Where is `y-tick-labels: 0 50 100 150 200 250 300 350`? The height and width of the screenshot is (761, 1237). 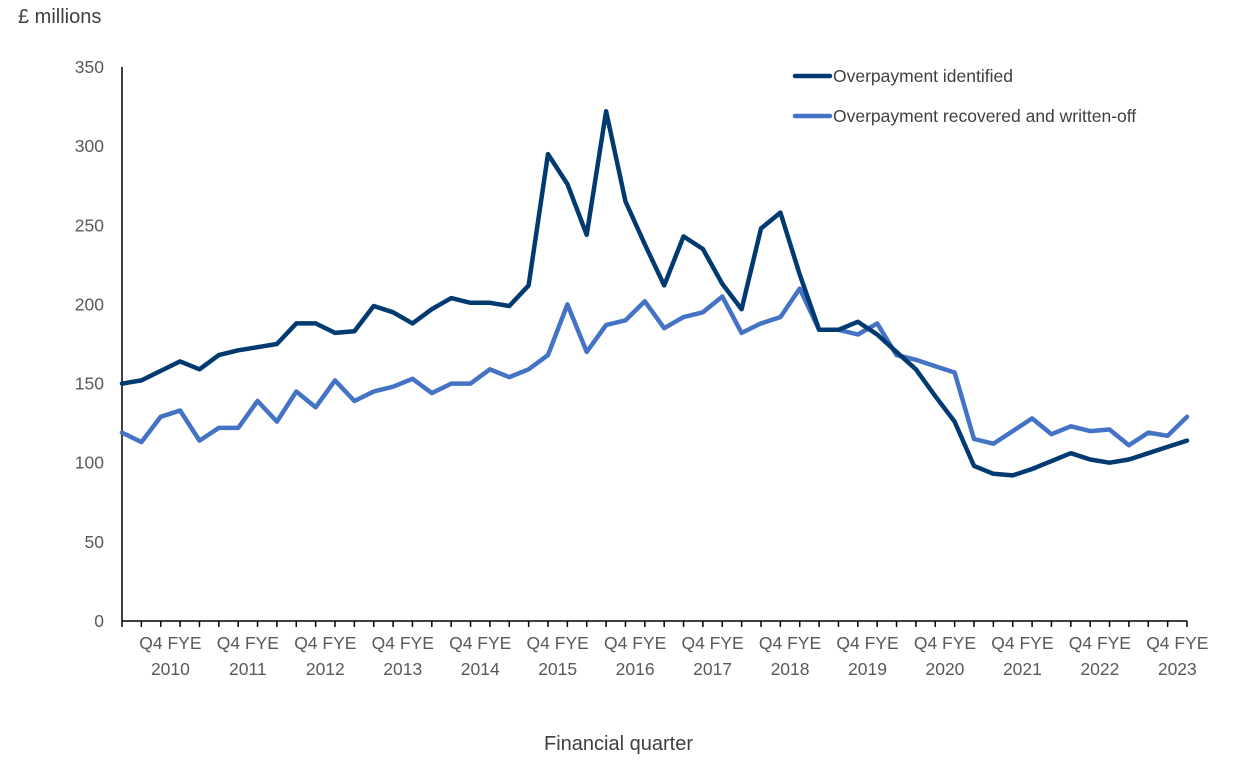 y-tick-labels: 0 50 100 150 200 250 300 350 is located at coordinates (89, 344).